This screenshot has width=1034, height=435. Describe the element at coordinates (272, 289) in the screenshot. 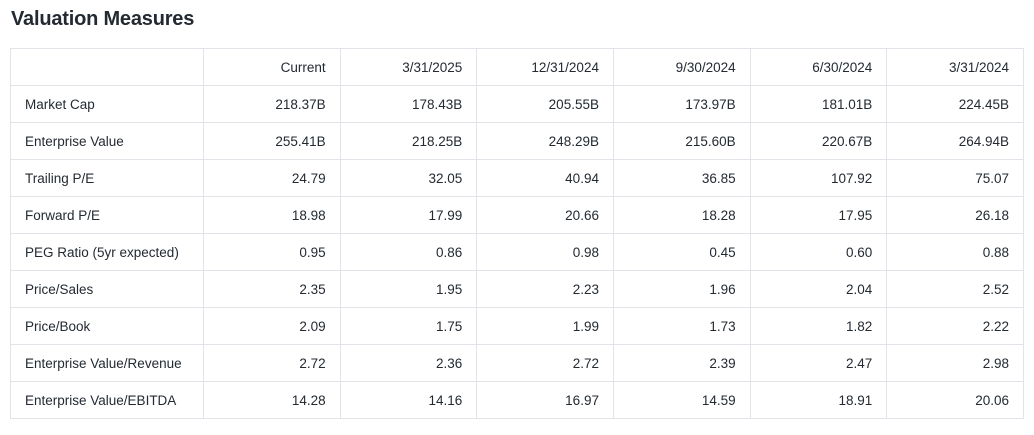

I see `metric-value: 2.35` at that location.